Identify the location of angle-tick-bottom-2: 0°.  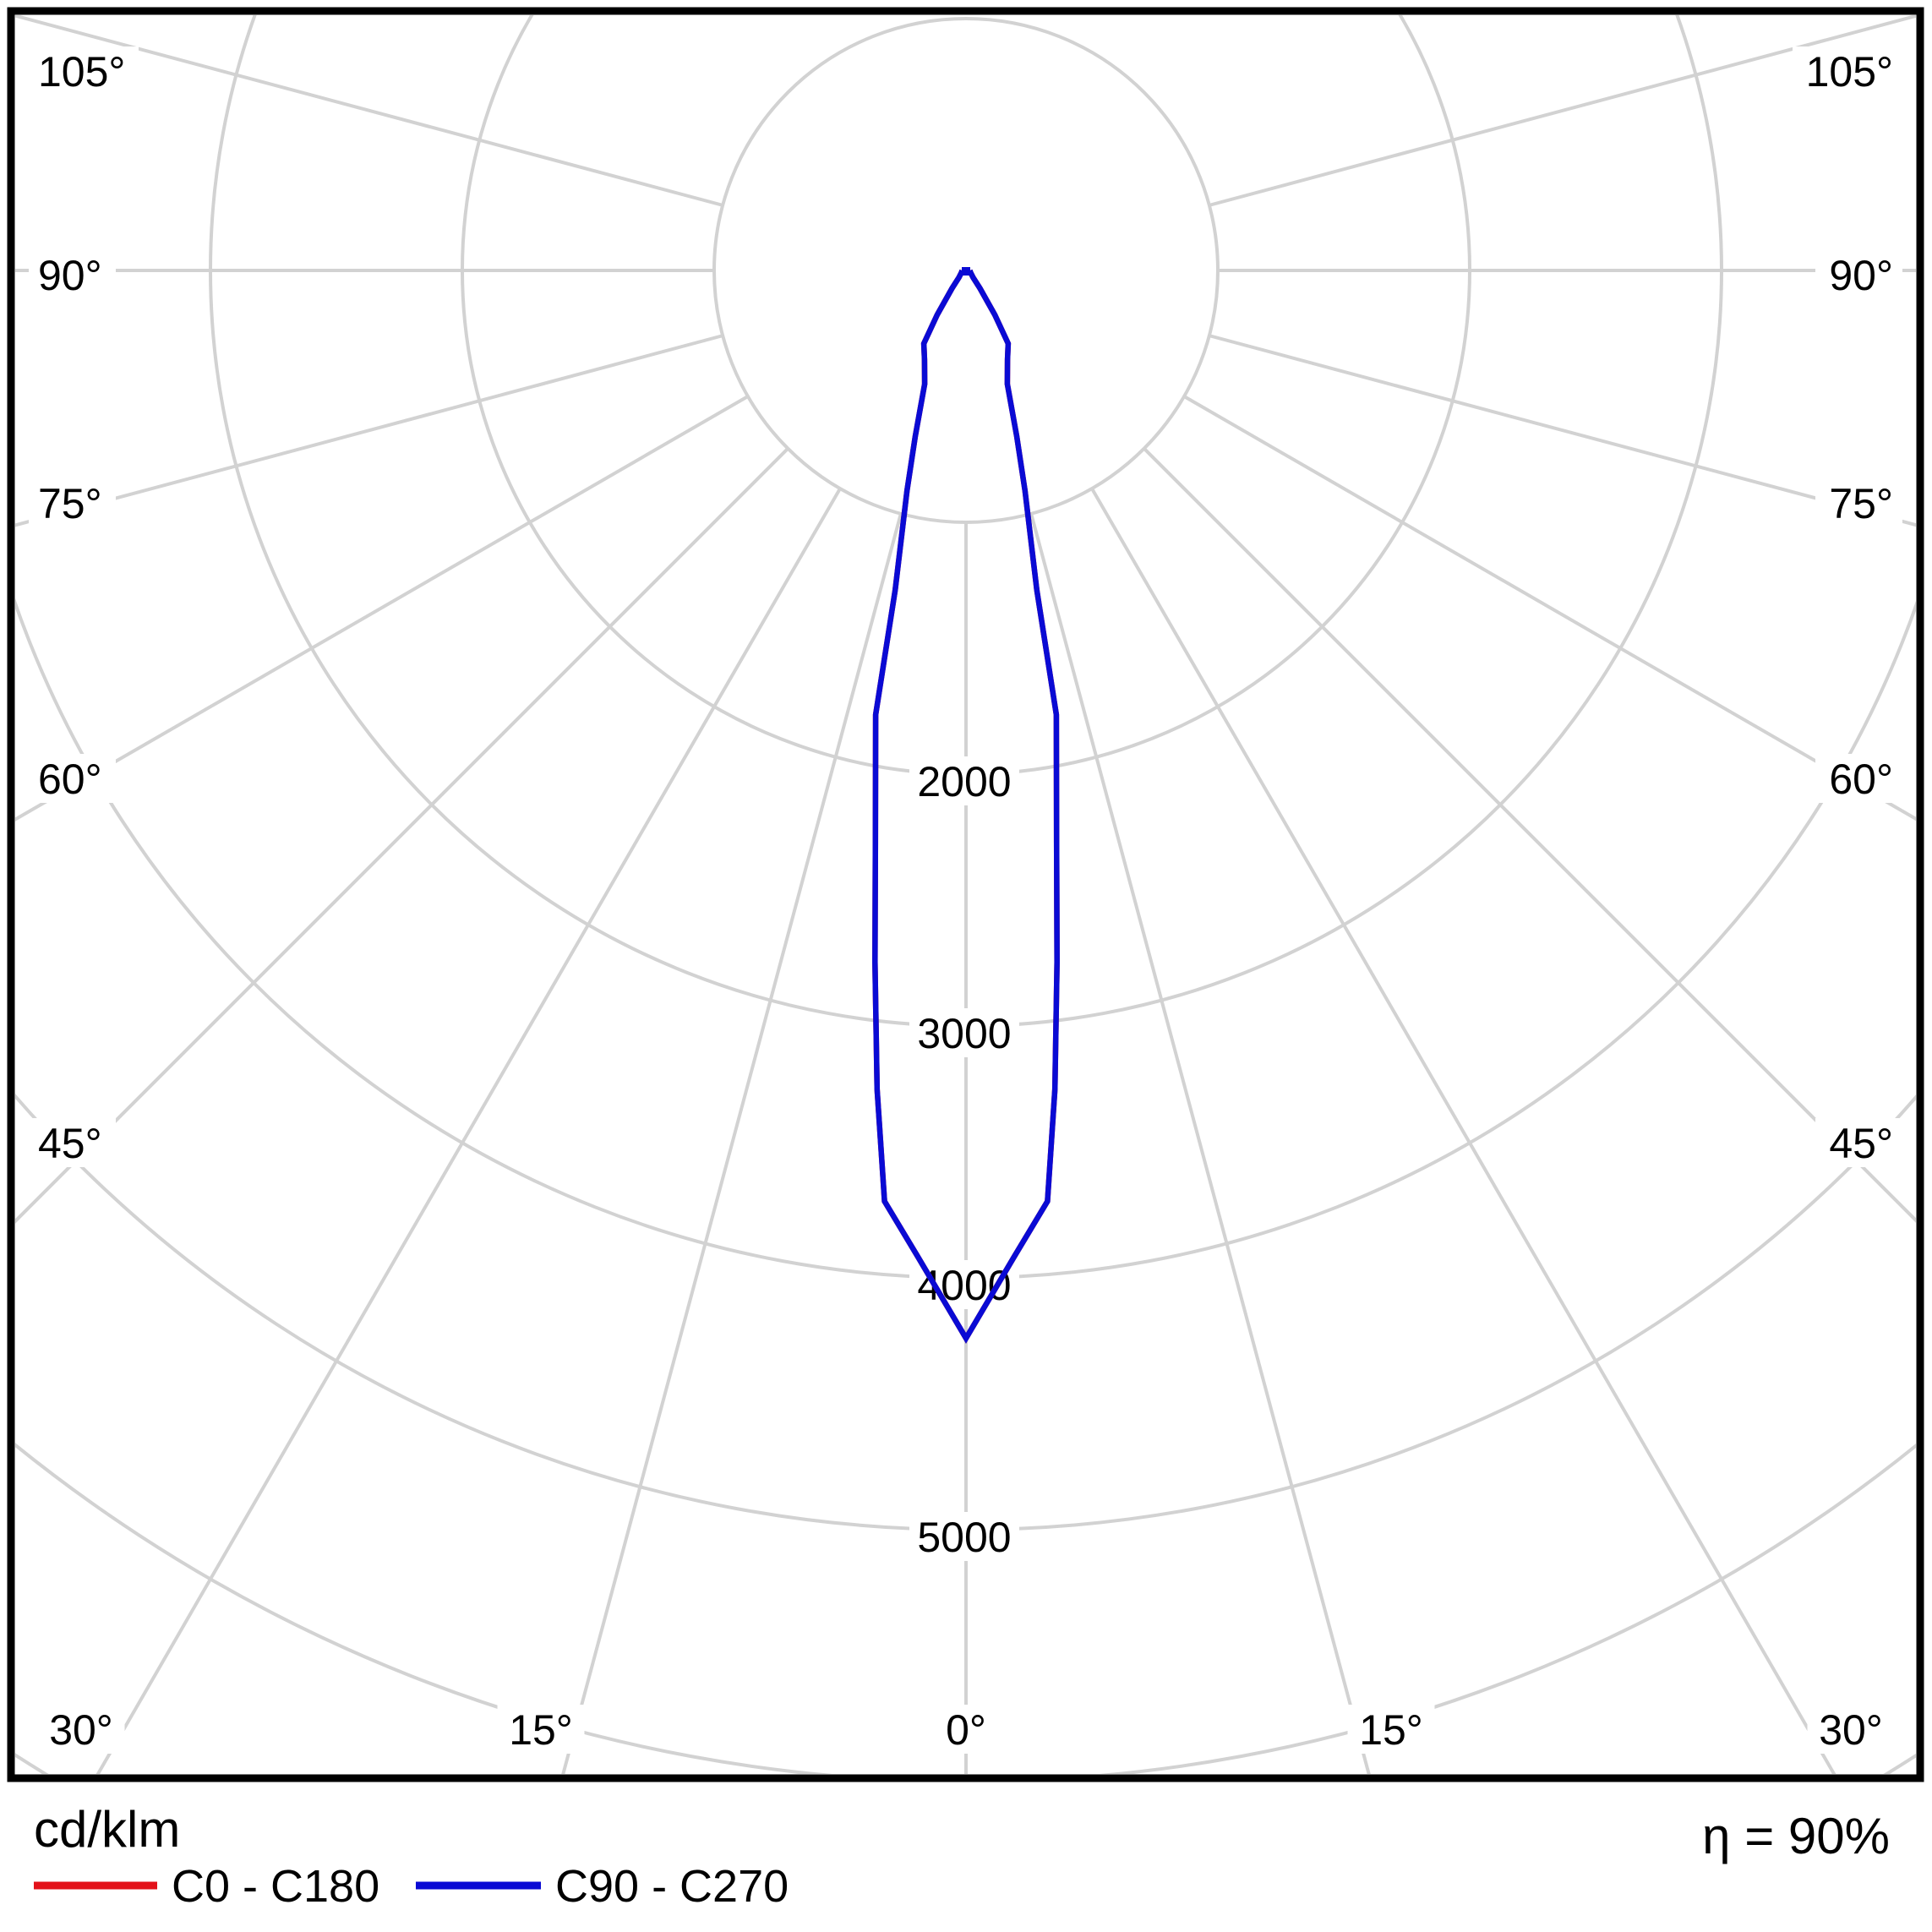
(966, 1730).